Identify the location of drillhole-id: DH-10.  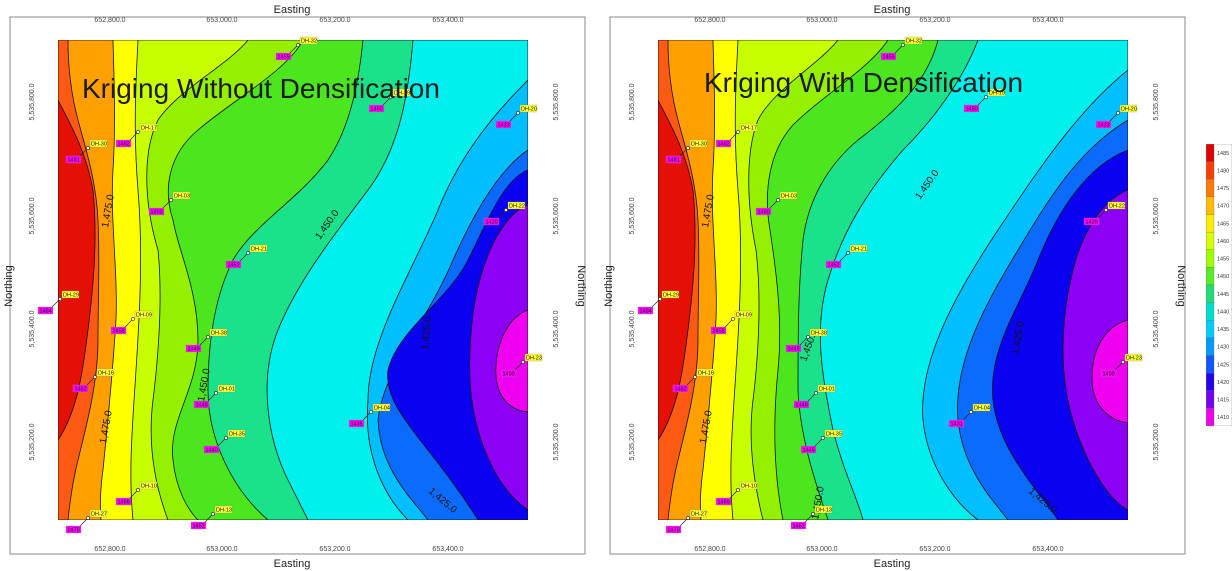
(149, 487).